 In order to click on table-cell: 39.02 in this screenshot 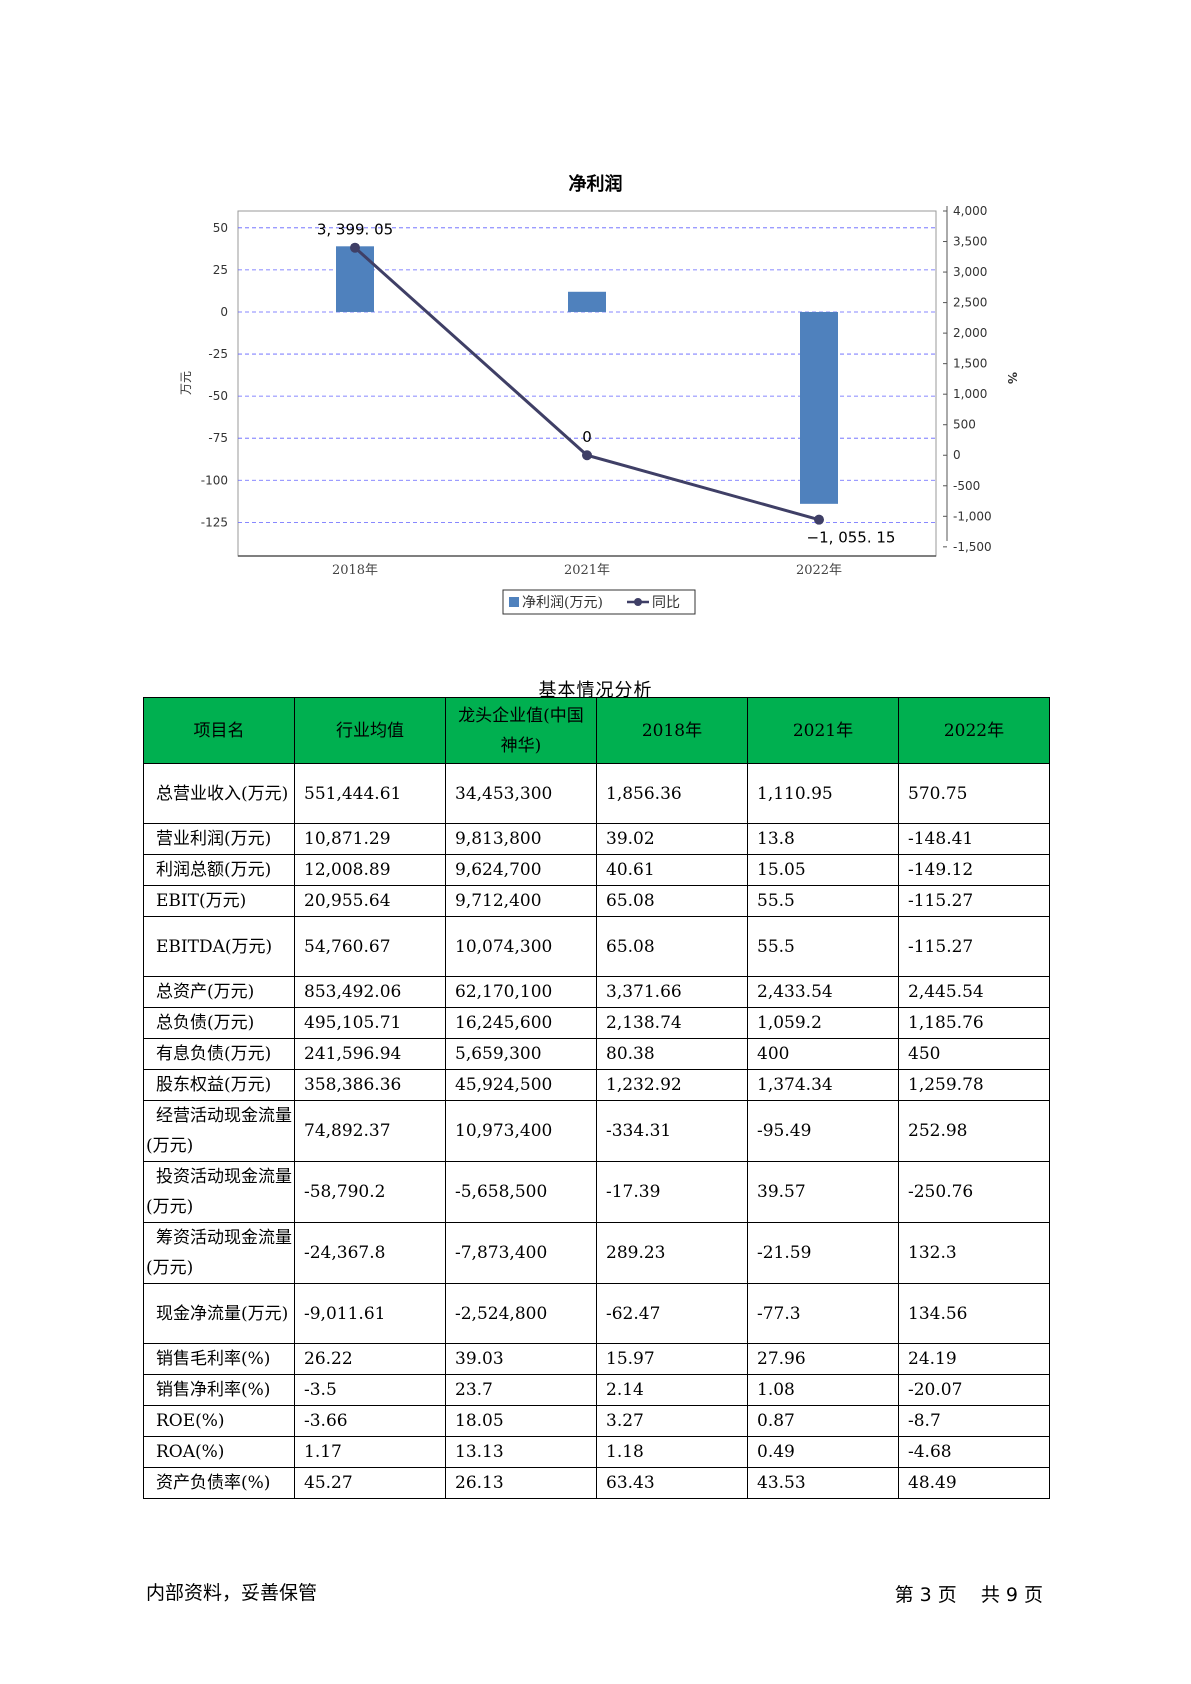, I will do `click(672, 839)`.